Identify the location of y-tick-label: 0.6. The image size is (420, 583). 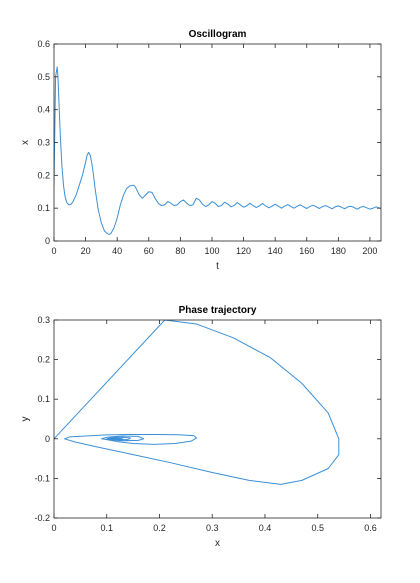
(43, 44).